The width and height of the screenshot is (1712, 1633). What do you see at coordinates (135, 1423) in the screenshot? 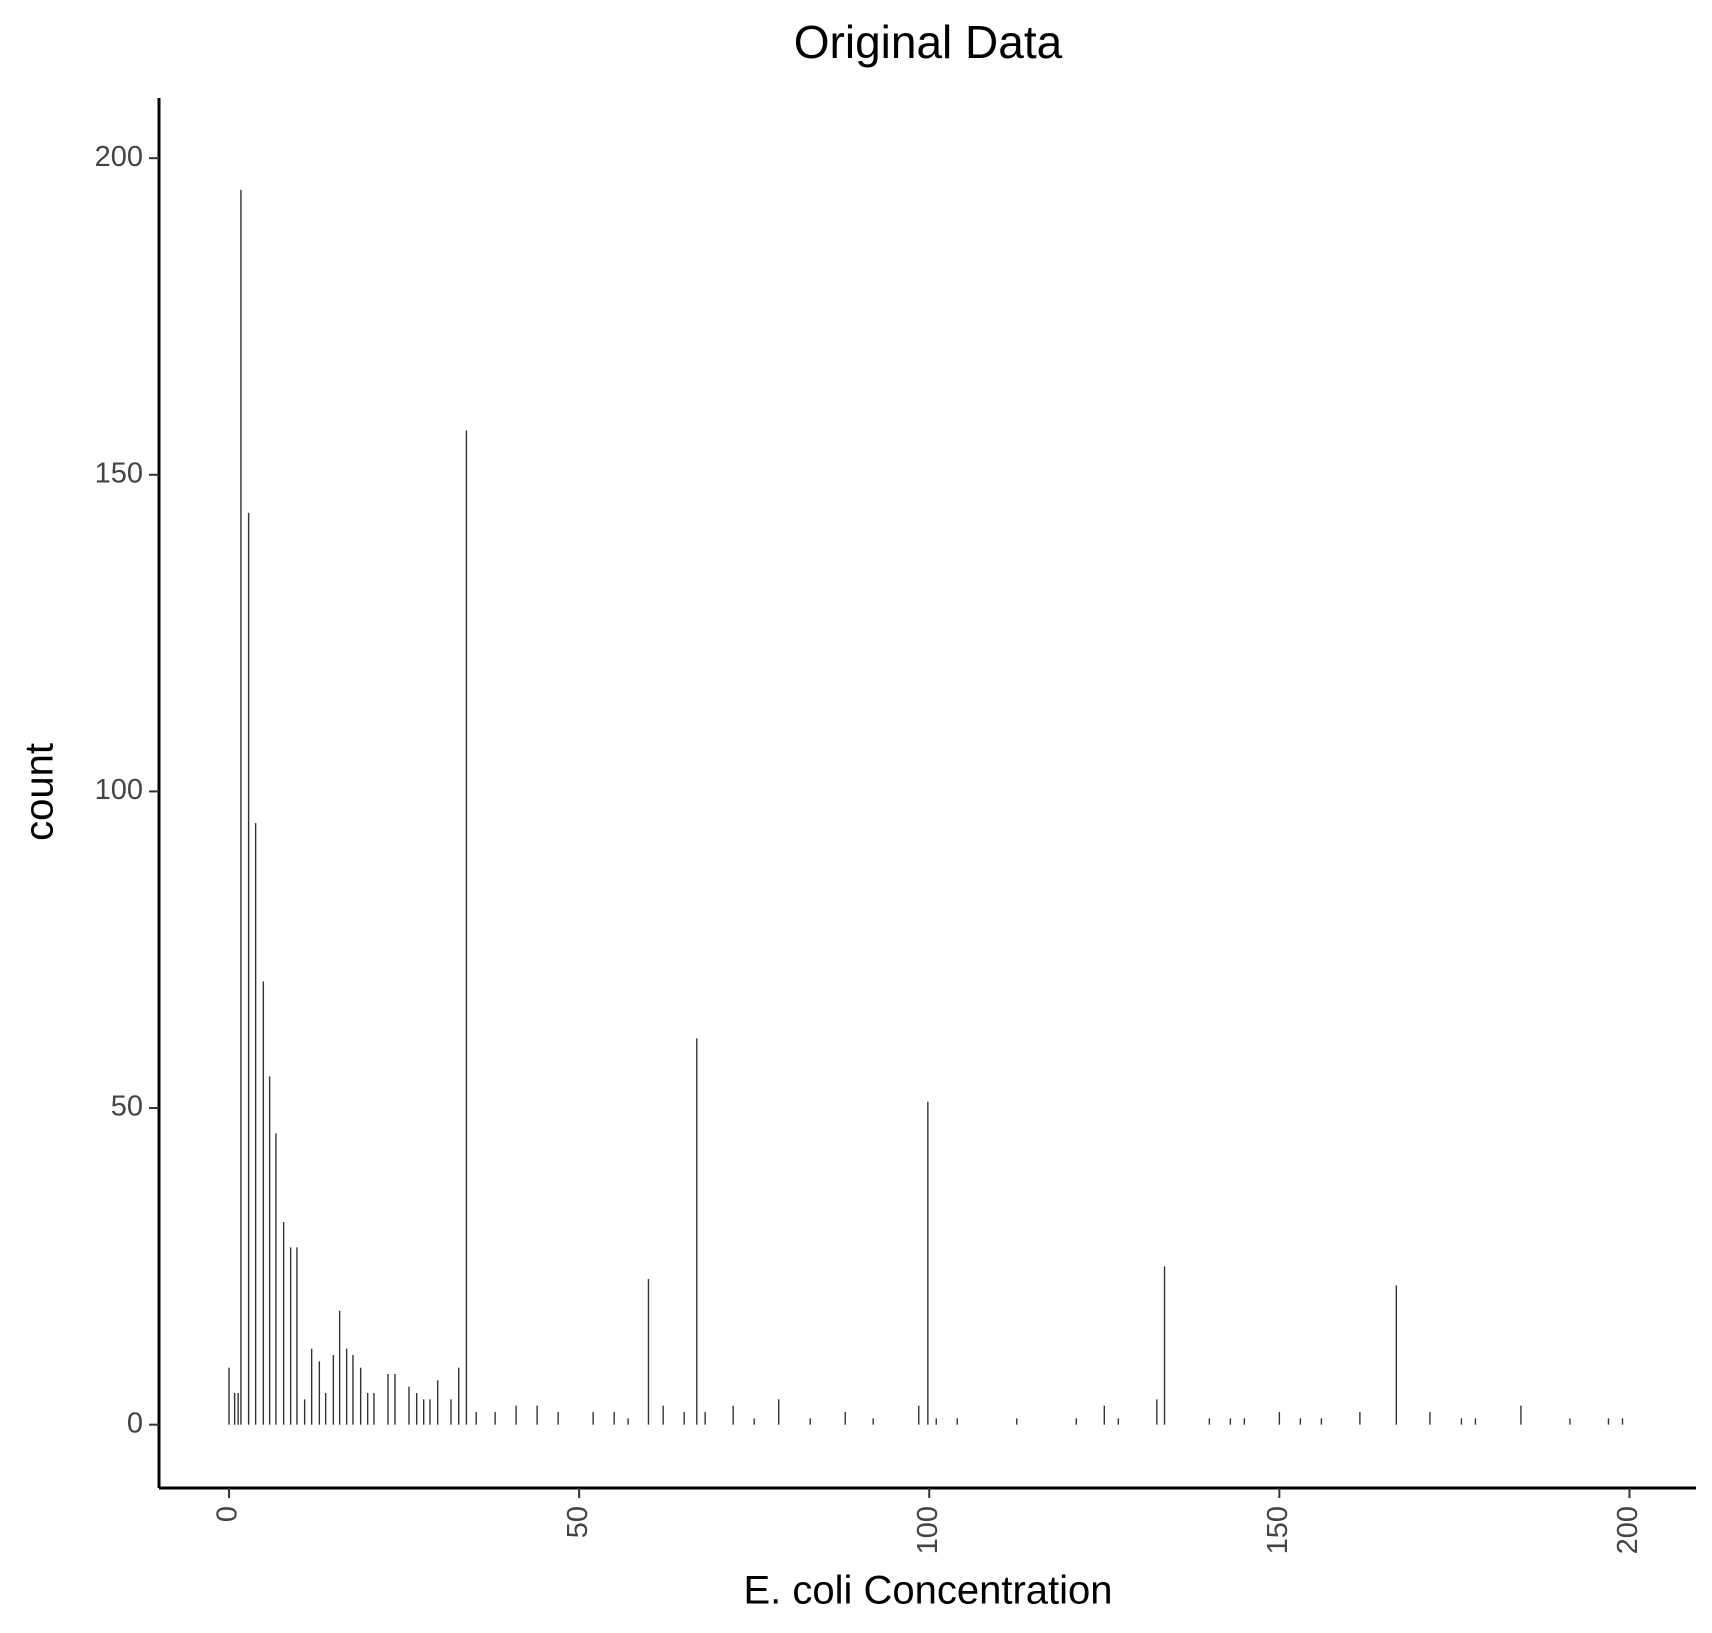
I see `y-tick-label: 0` at bounding box center [135, 1423].